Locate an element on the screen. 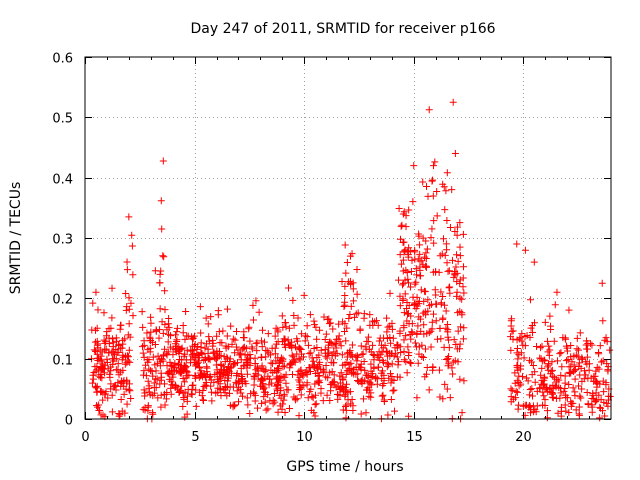  y-tick-label: 0.6 is located at coordinates (62, 59).